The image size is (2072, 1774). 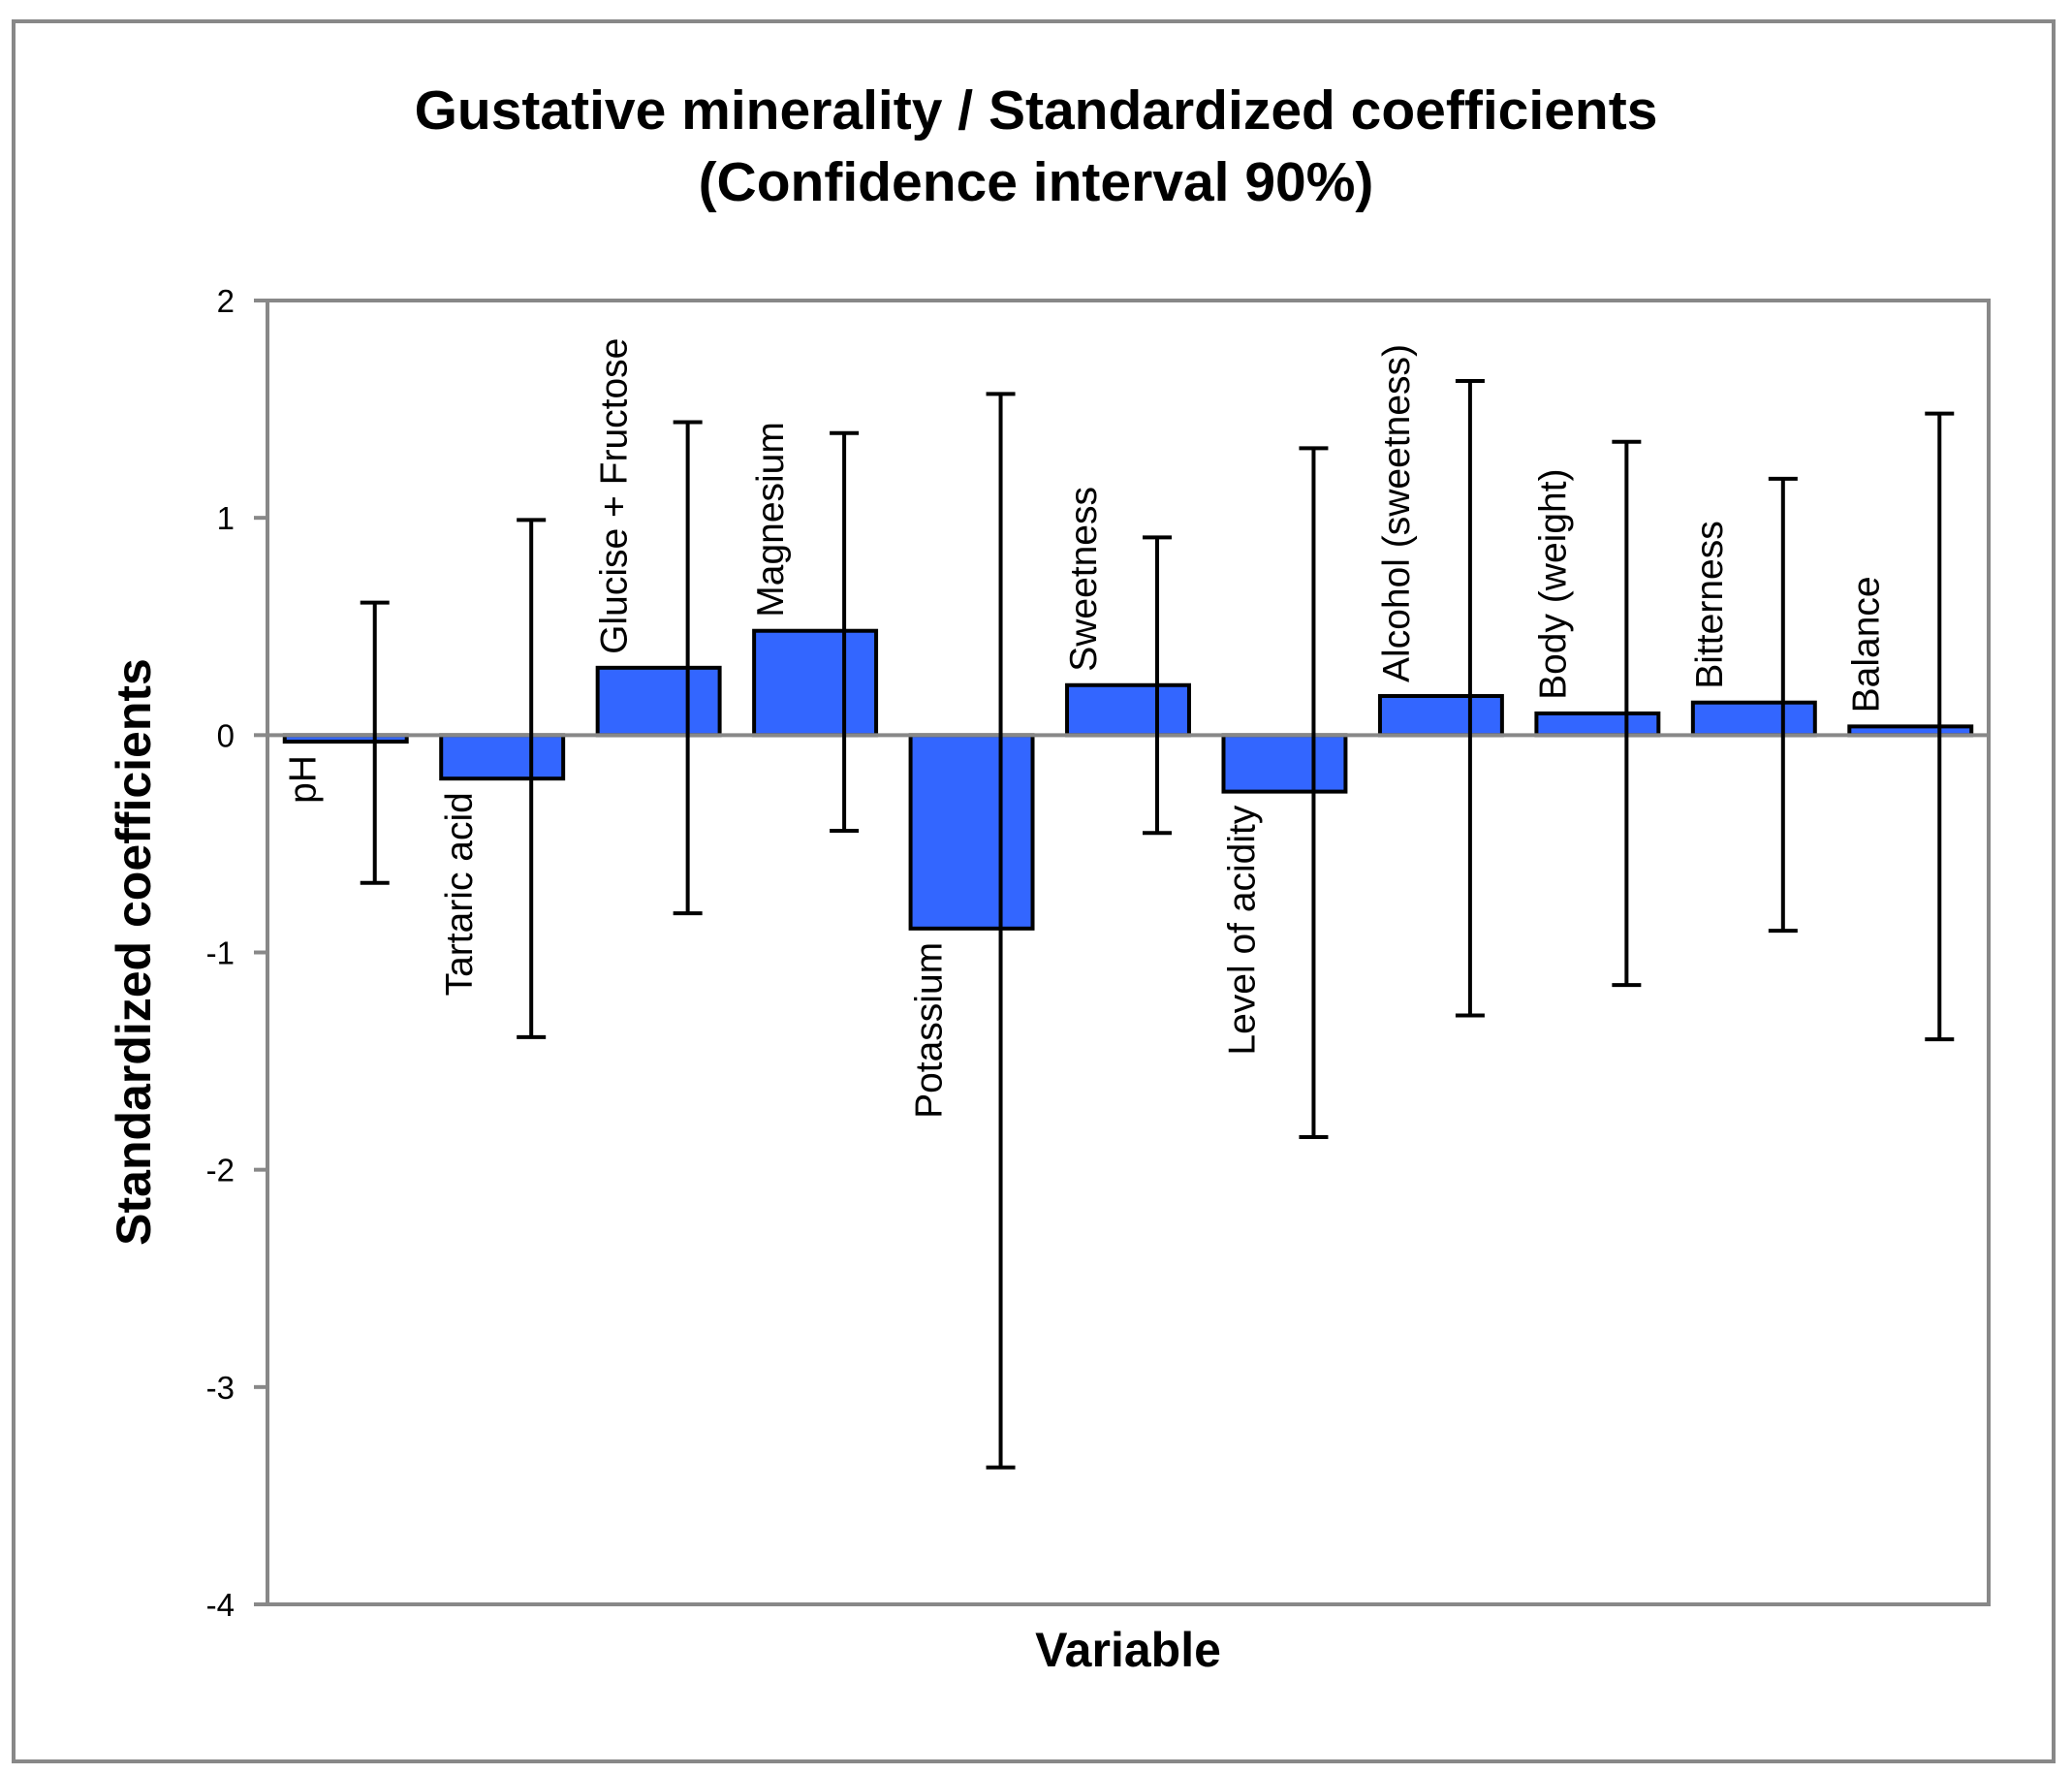 I want to click on category-label: Potassium, so click(x=930, y=1030).